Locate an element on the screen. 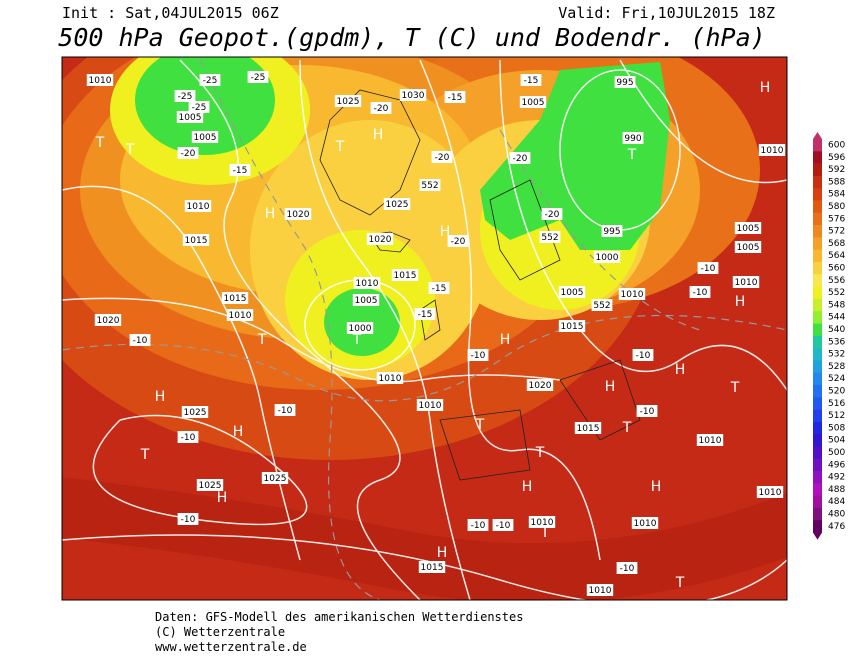  map-label: 1015 is located at coordinates (235, 299).